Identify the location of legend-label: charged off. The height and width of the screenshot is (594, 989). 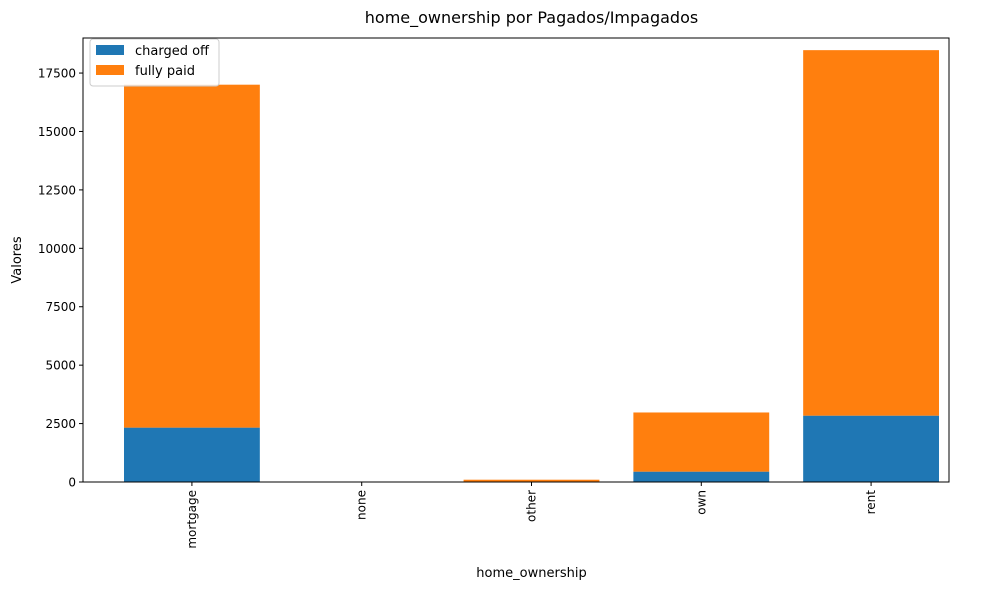
(172, 51).